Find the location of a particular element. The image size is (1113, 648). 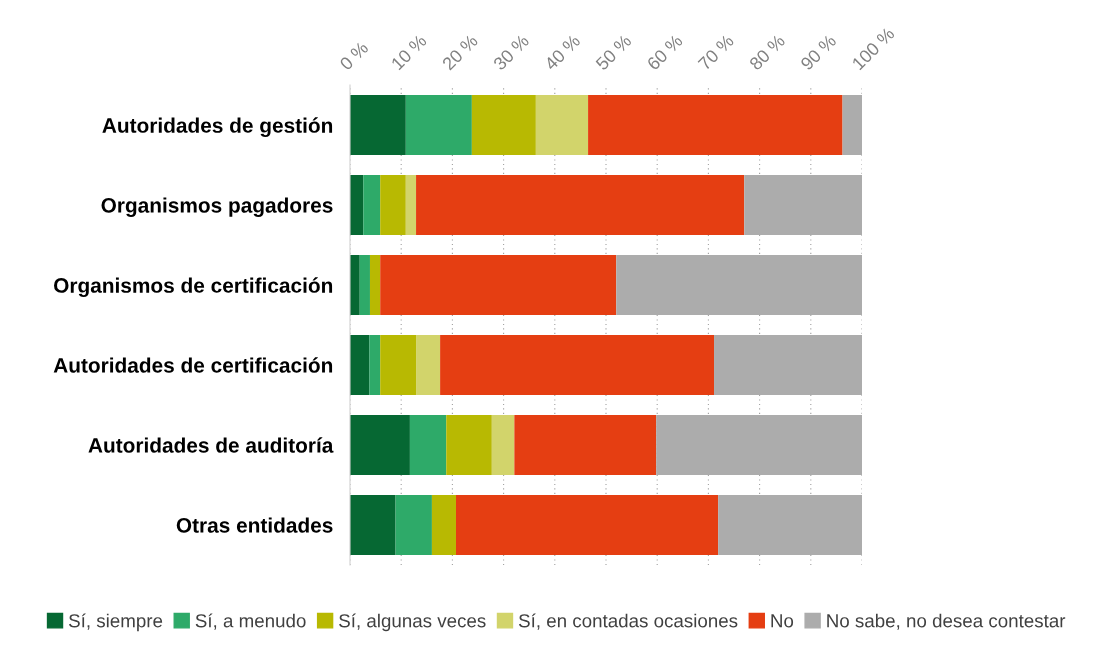

y-tick-label: Autoridades de auditoría is located at coordinates (211, 445).